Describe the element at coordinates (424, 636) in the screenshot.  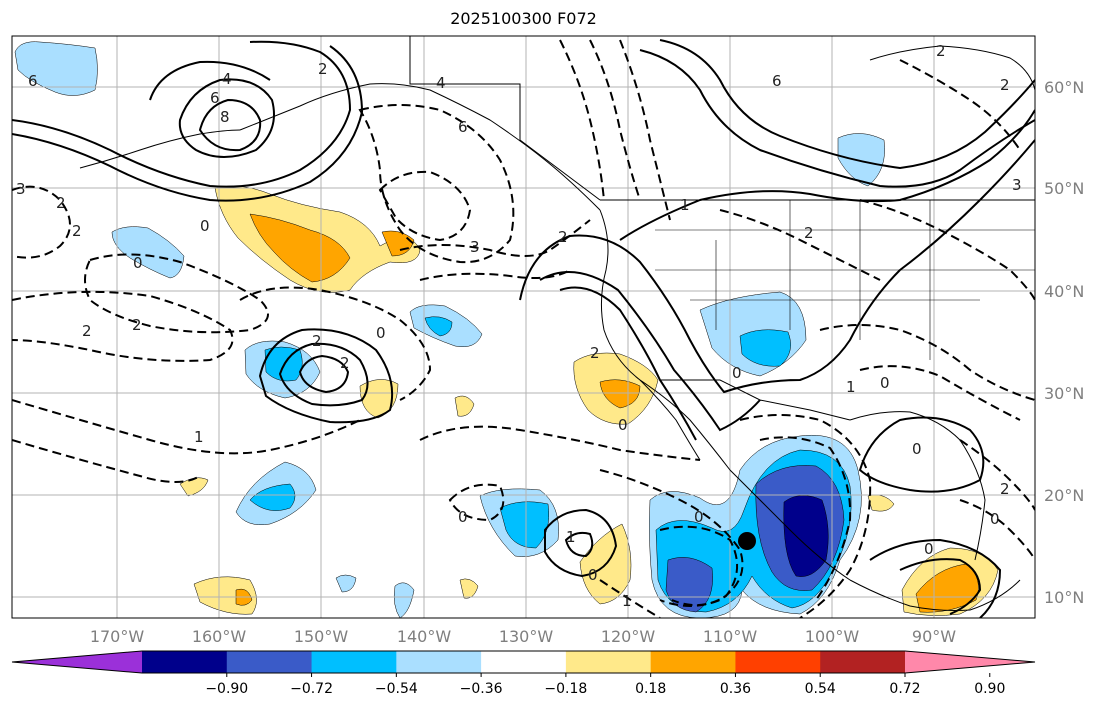
I see `lon-tick-label: 140°W` at that location.